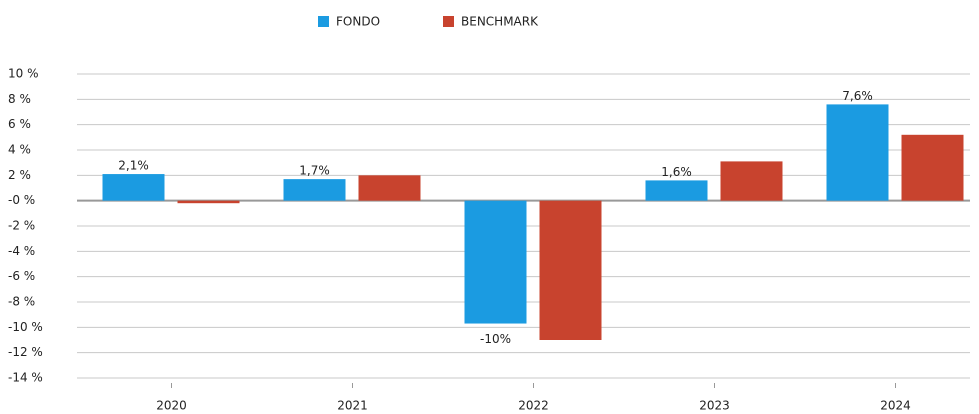 Image resolution: width=979 pixels, height=414 pixels. What do you see at coordinates (358, 22) in the screenshot?
I see `legend-label: FONDO` at bounding box center [358, 22].